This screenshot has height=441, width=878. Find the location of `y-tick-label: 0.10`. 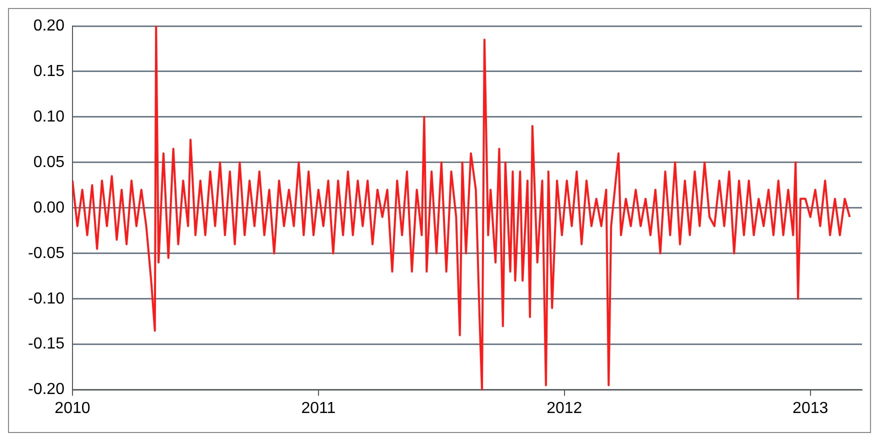

y-tick-label: 0.10 is located at coordinates (49, 117).